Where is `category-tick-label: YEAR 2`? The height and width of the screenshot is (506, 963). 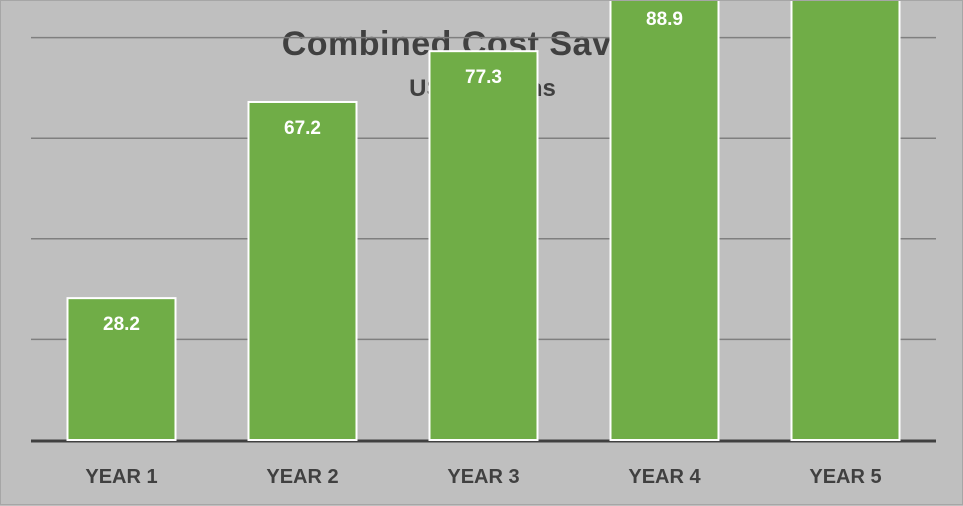
category-tick-label: YEAR 2 is located at coordinates (302, 477).